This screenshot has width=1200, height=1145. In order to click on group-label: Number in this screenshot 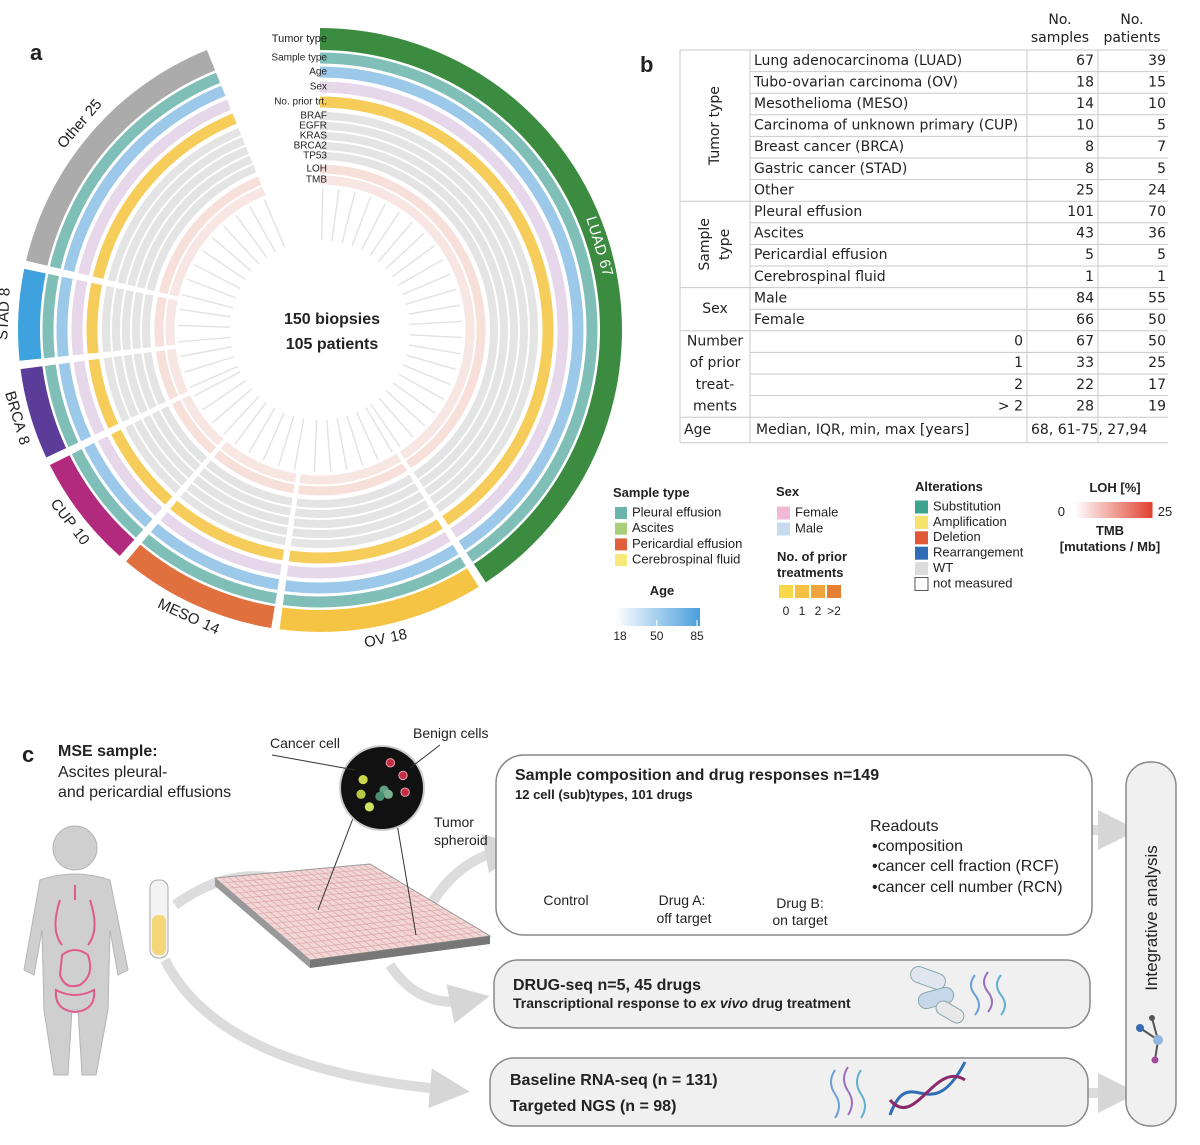, I will do `click(715, 342)`.